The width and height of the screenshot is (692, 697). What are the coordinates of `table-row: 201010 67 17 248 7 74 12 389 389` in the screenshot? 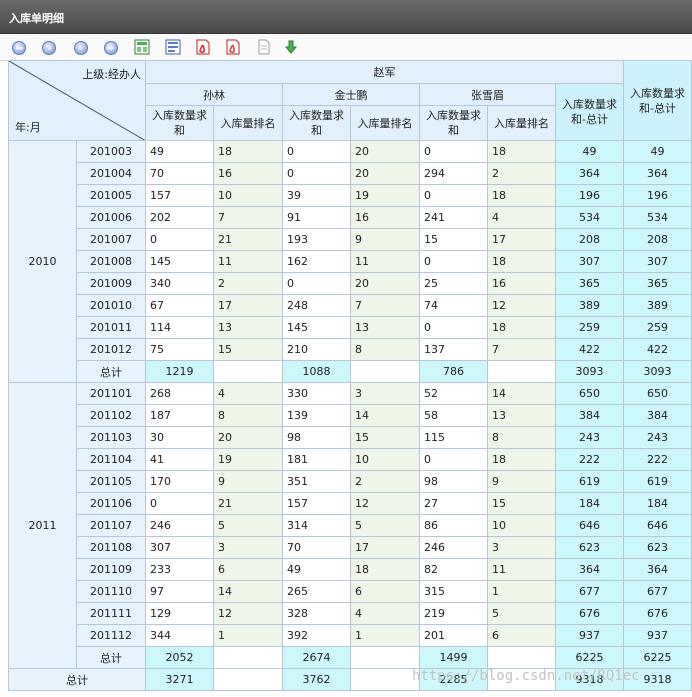 It's located at (350, 305).